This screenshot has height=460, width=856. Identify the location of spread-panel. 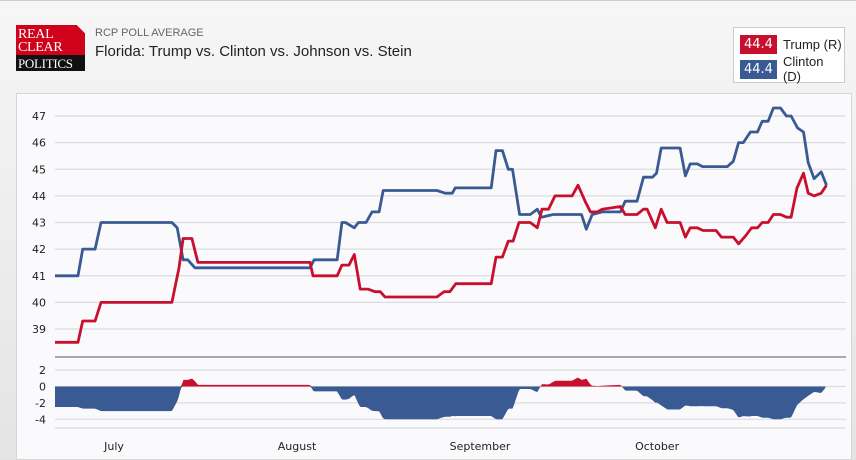
(440, 398).